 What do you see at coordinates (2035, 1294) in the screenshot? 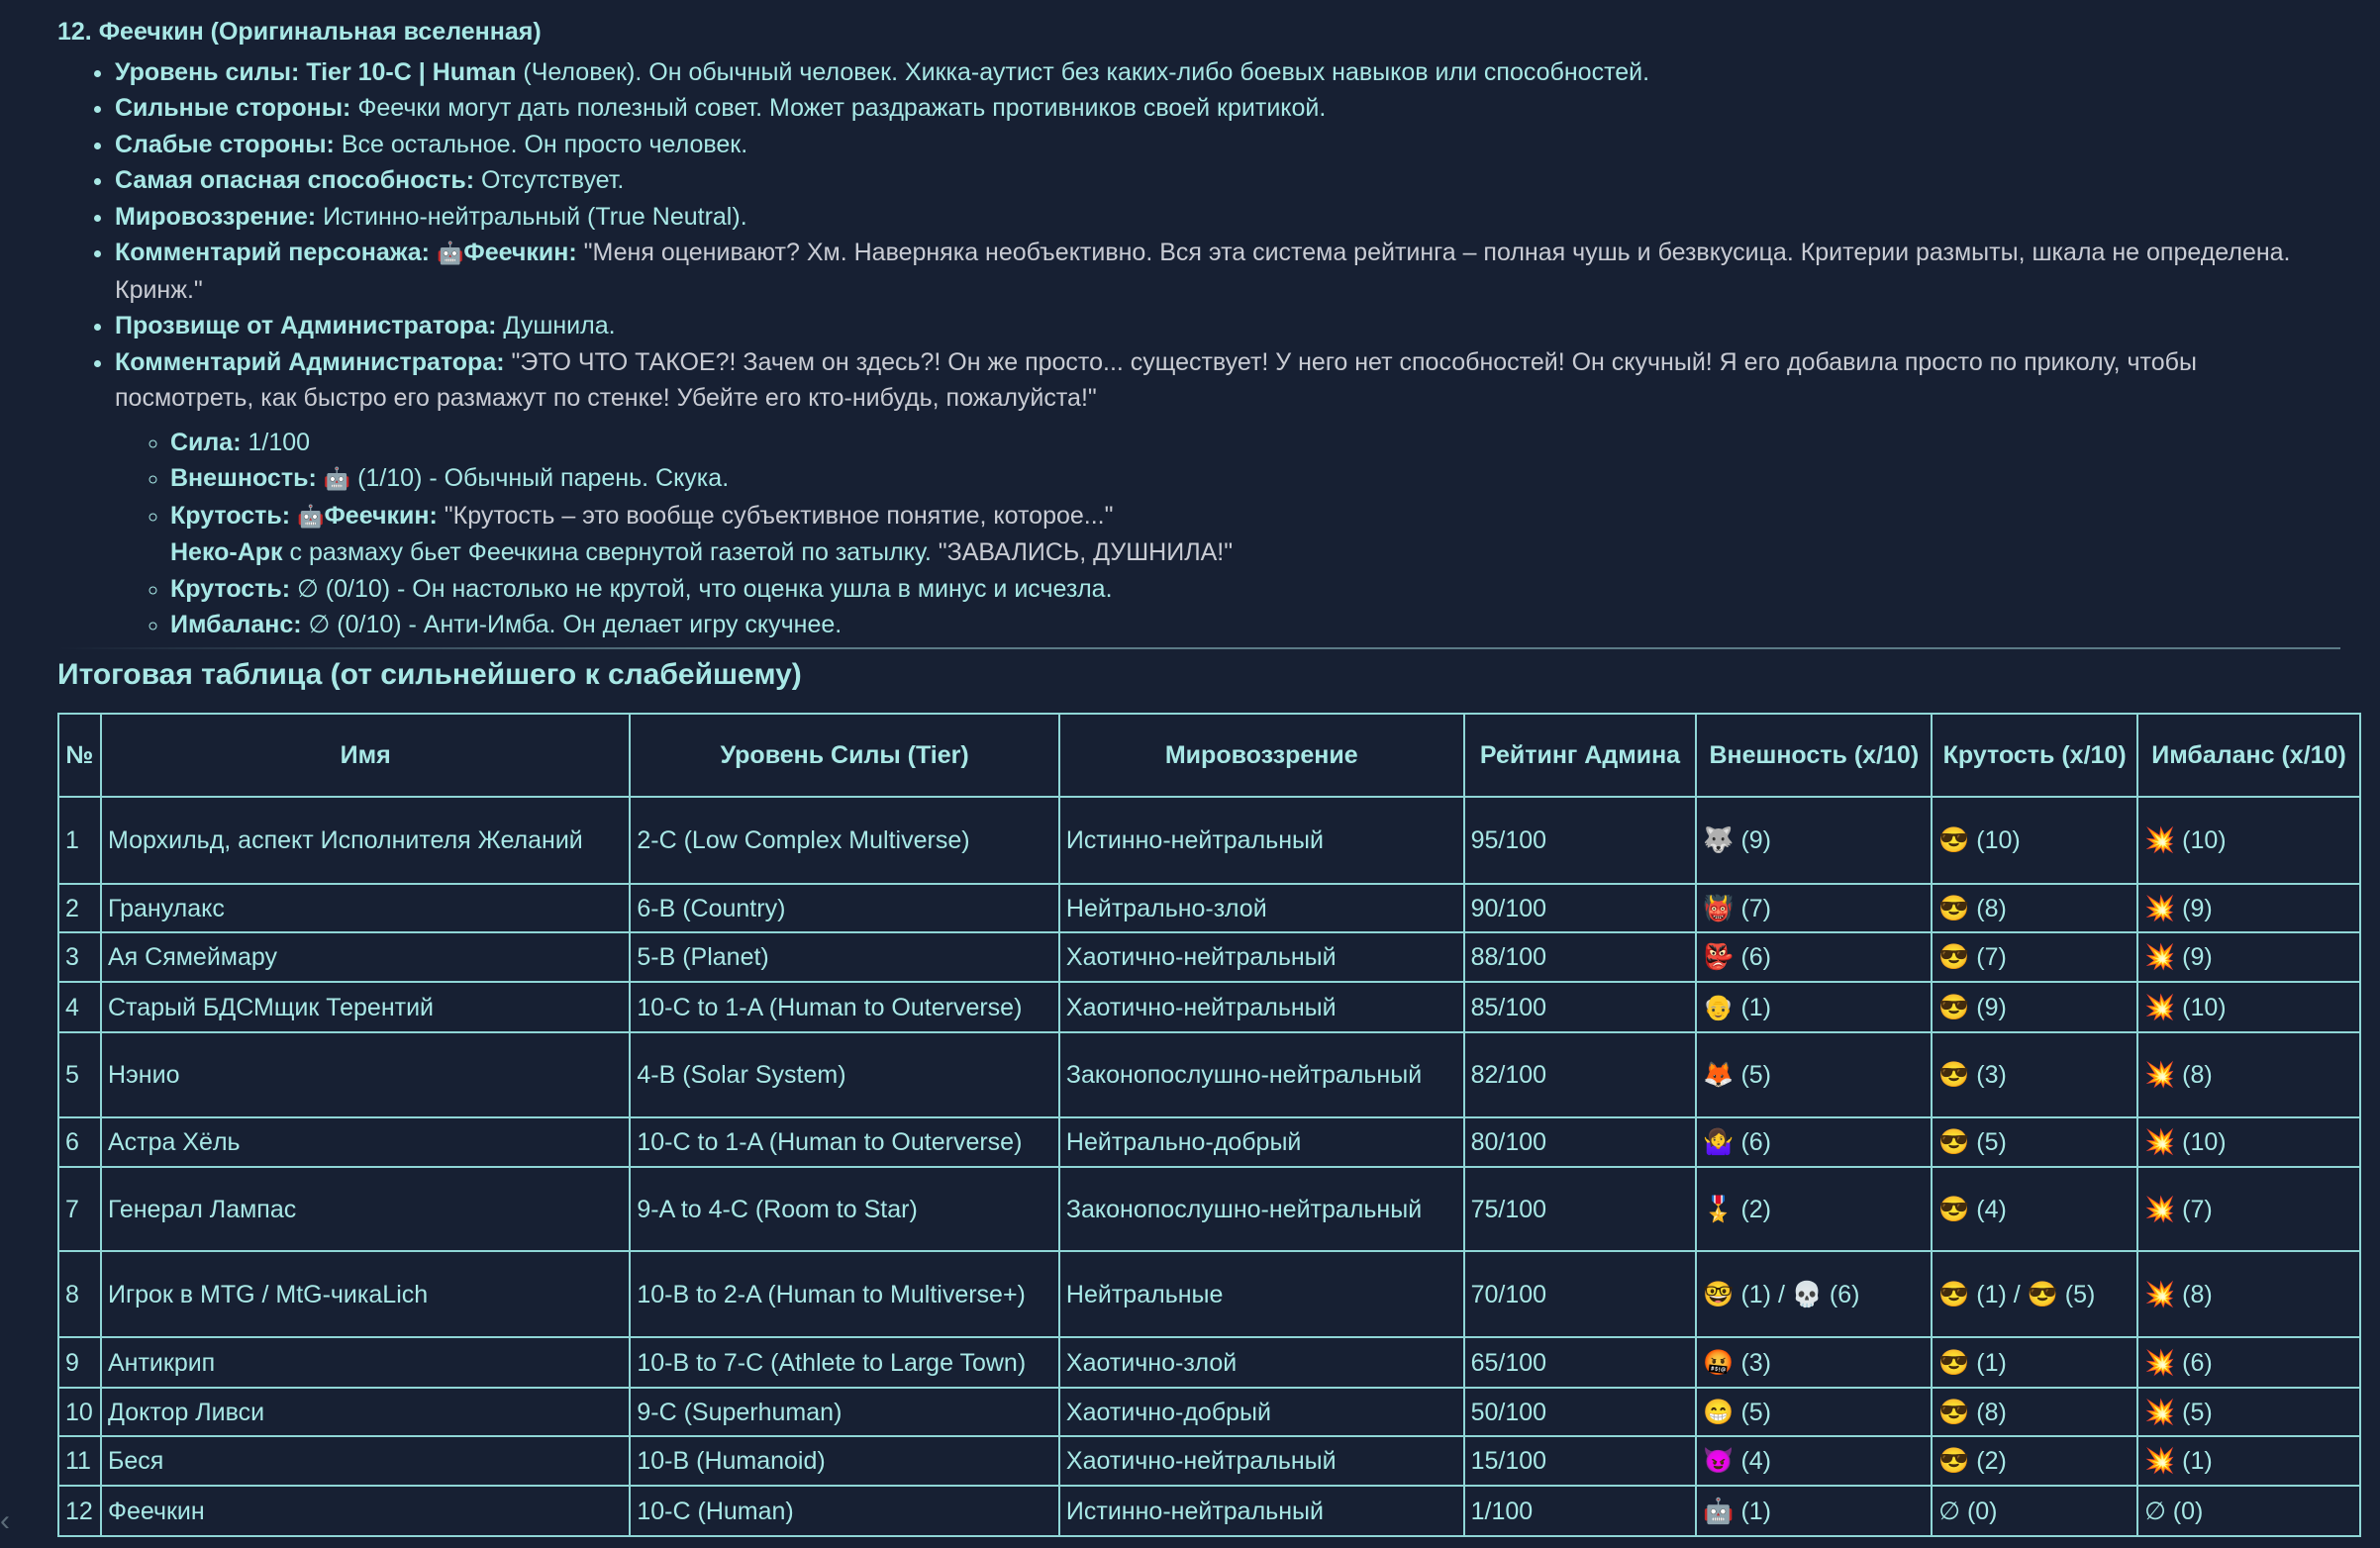
I see `cell-coolness: 😎 (1) / 😎 (5)` at bounding box center [2035, 1294].